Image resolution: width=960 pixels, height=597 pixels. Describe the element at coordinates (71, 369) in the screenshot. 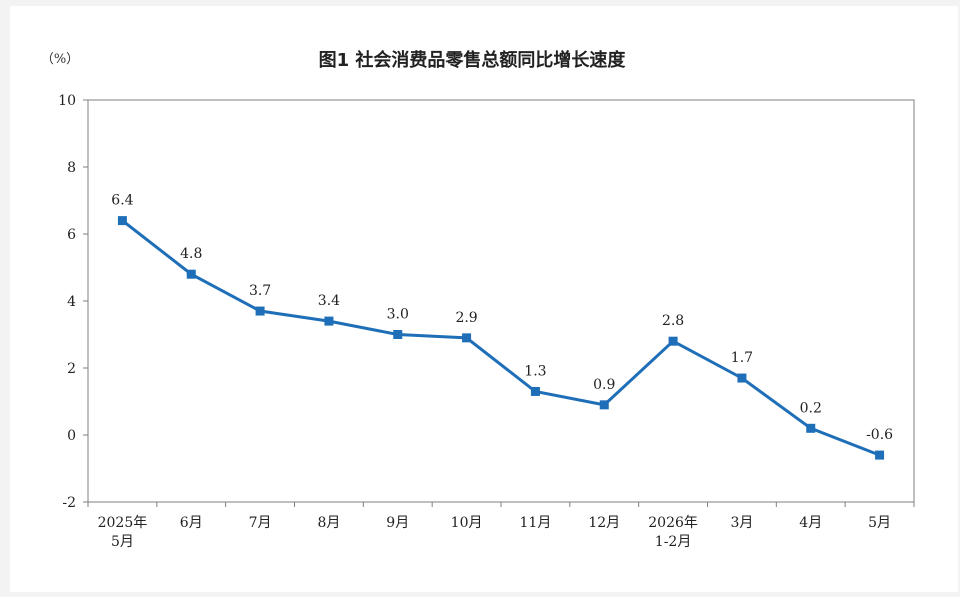

I see `y-tick-label: 2` at that location.